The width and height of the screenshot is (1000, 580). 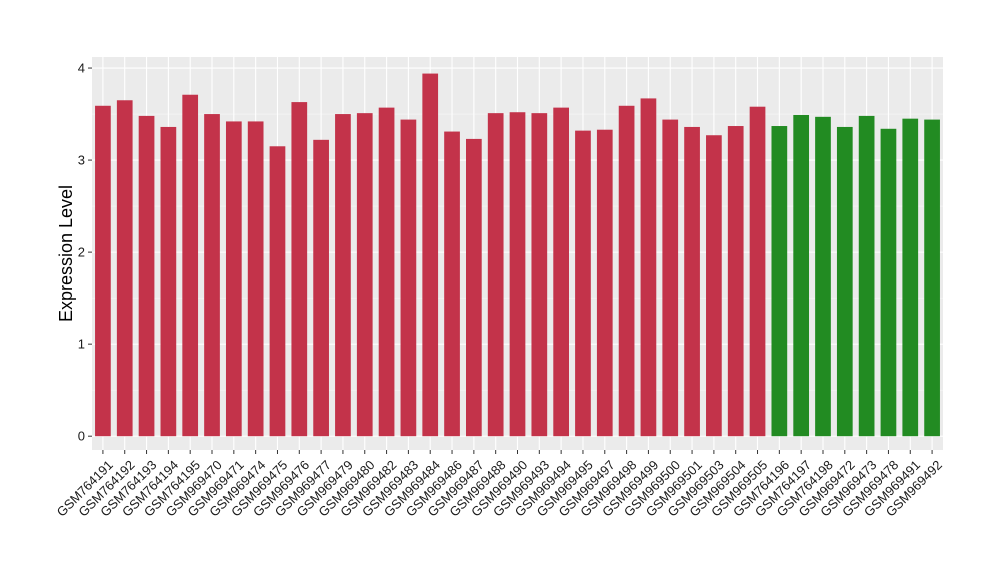 What do you see at coordinates (866, 276) in the screenshot?
I see `bar-GSM969473` at bounding box center [866, 276].